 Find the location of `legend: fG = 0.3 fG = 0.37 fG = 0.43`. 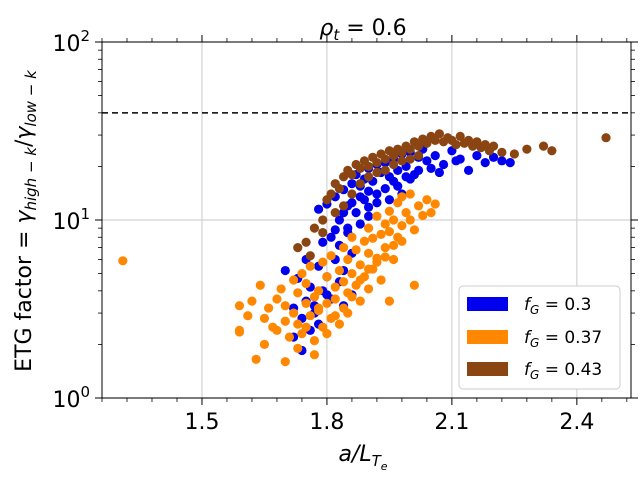

legend: fG = 0.3 fG = 0.37 fG = 0.43 is located at coordinates (539, 337).